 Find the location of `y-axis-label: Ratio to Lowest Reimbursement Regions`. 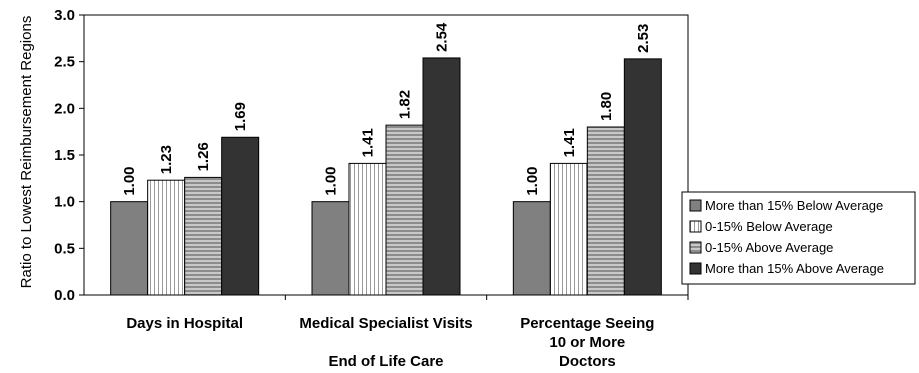

y-axis-label: Ratio to Lowest Reimbursement Regions is located at coordinates (26, 152).